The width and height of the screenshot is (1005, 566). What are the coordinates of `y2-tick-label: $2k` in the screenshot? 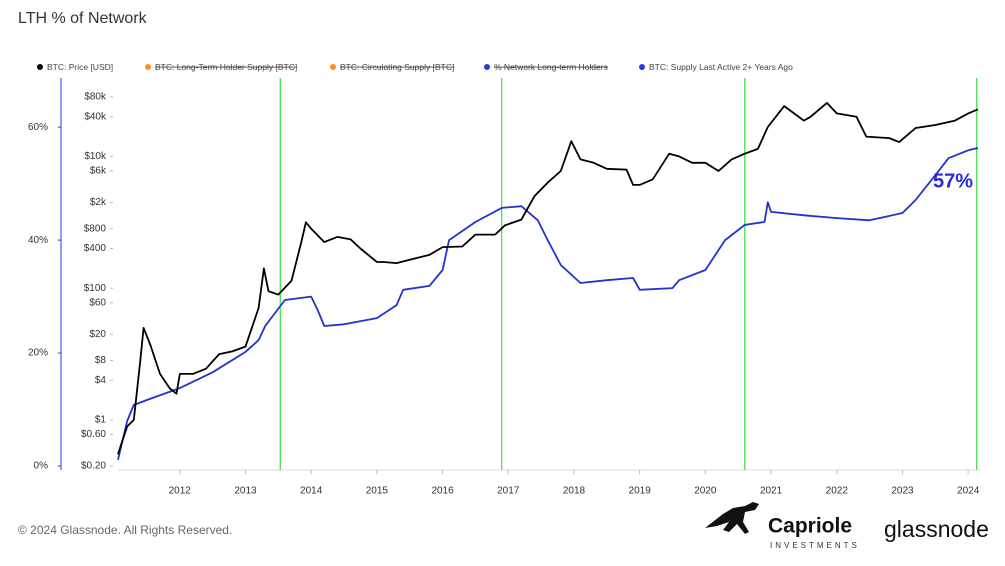 It's located at (98, 202).